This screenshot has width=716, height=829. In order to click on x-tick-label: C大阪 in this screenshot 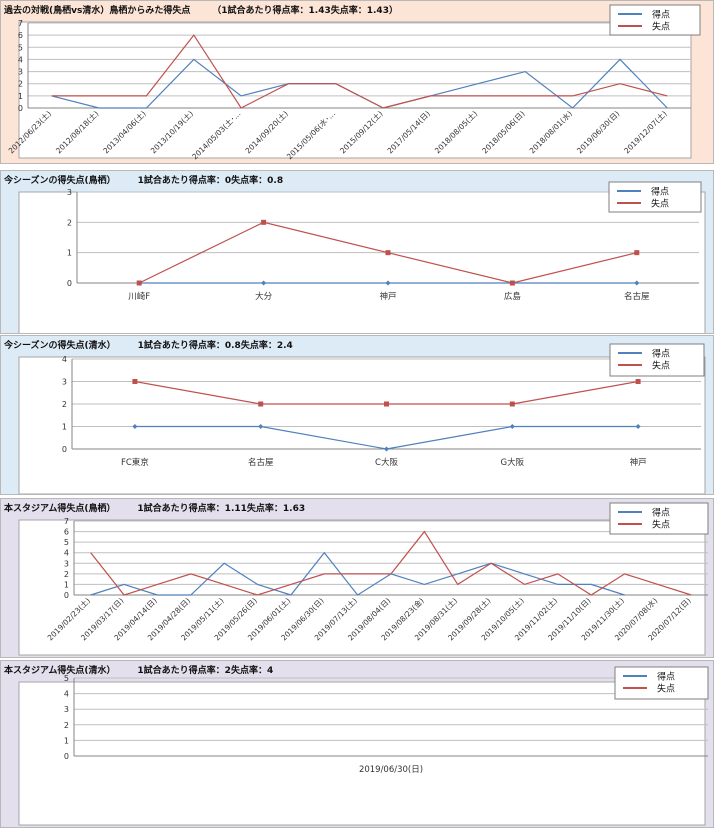, I will do `click(386, 462)`.